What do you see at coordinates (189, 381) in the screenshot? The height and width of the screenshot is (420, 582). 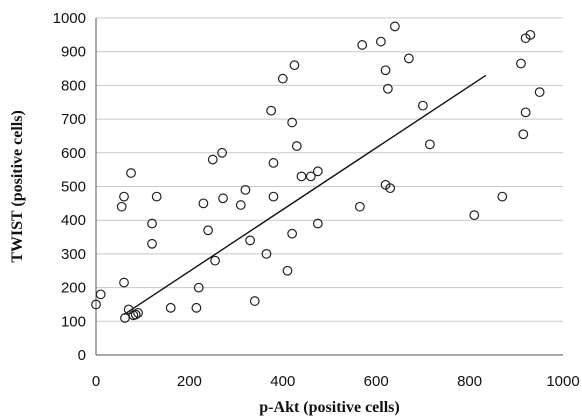 I see `x-tick-label: 200` at bounding box center [189, 381].